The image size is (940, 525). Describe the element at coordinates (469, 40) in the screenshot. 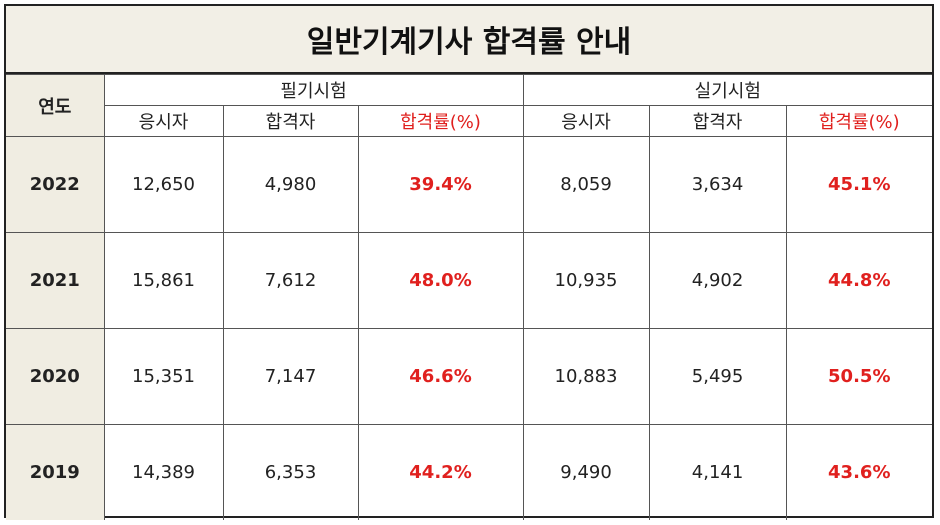

I see `title: 일반기계기사 합격률 안내` at that location.